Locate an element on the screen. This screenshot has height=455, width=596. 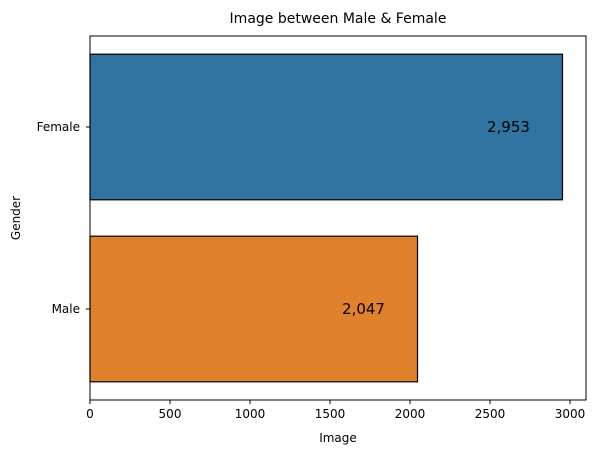
data-label-male: 2,047 is located at coordinates (363, 309).